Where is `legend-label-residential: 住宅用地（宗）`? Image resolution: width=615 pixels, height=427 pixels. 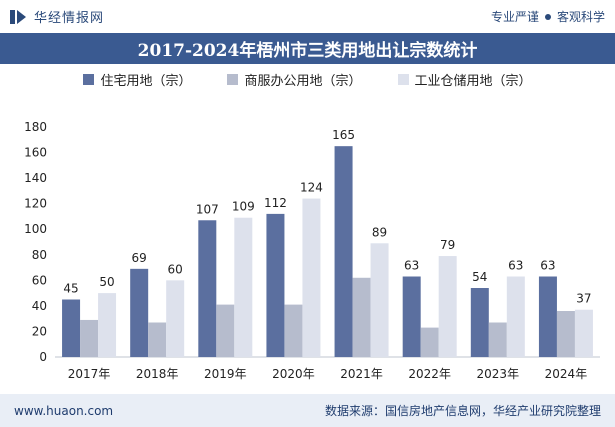 legend-label-residential: 住宅用地（宗） is located at coordinates (146, 81).